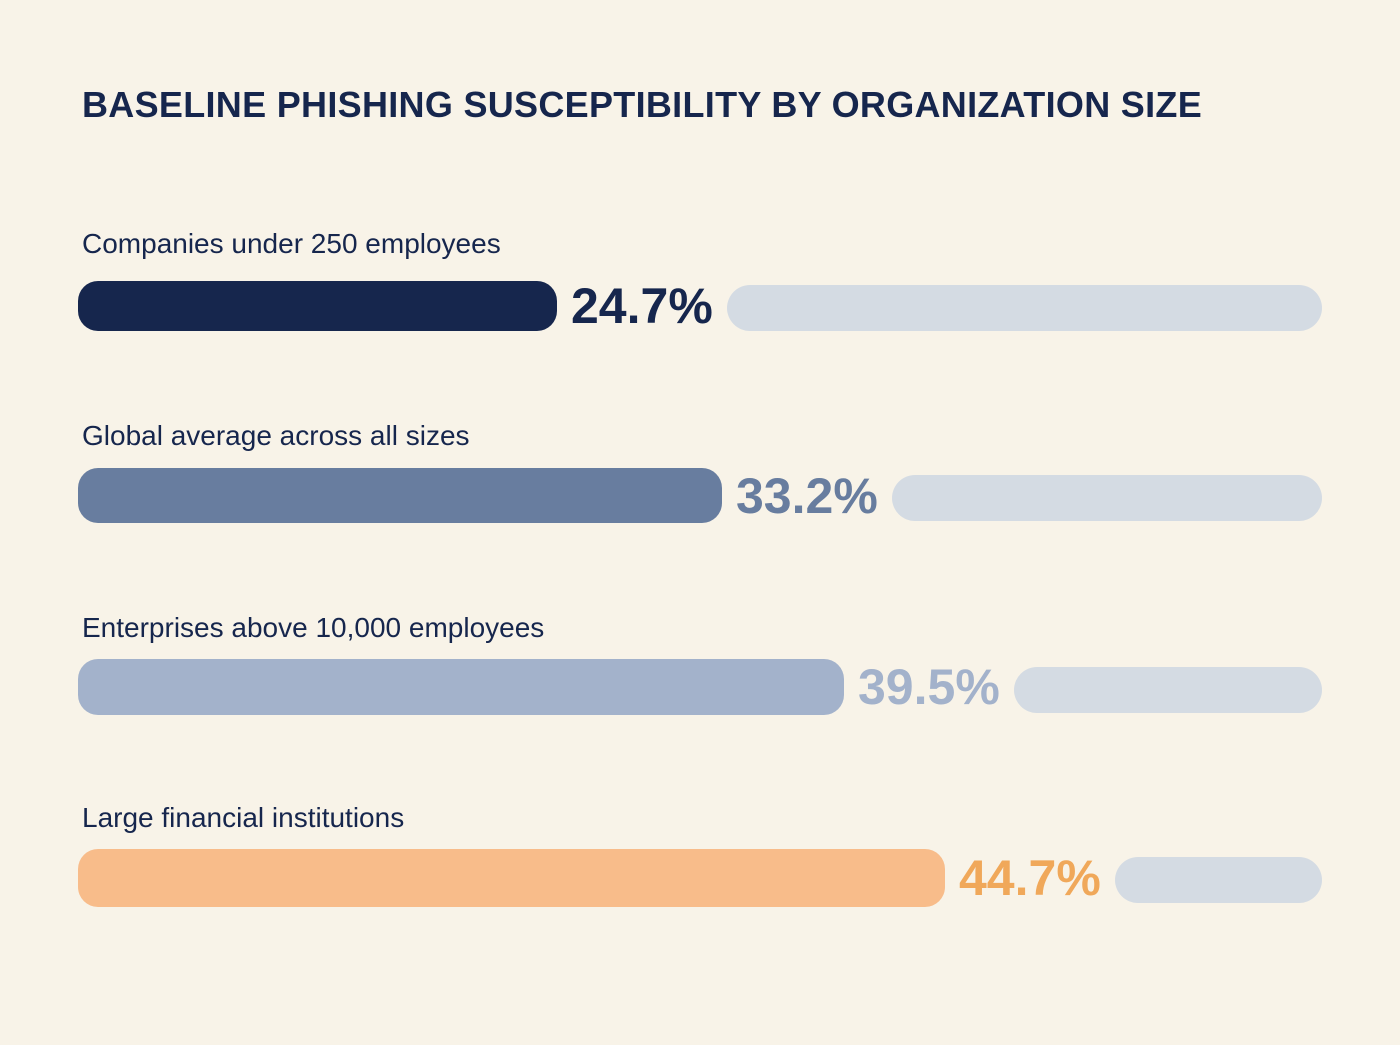  I want to click on bar-value-label: 33.2%, so click(807, 495).